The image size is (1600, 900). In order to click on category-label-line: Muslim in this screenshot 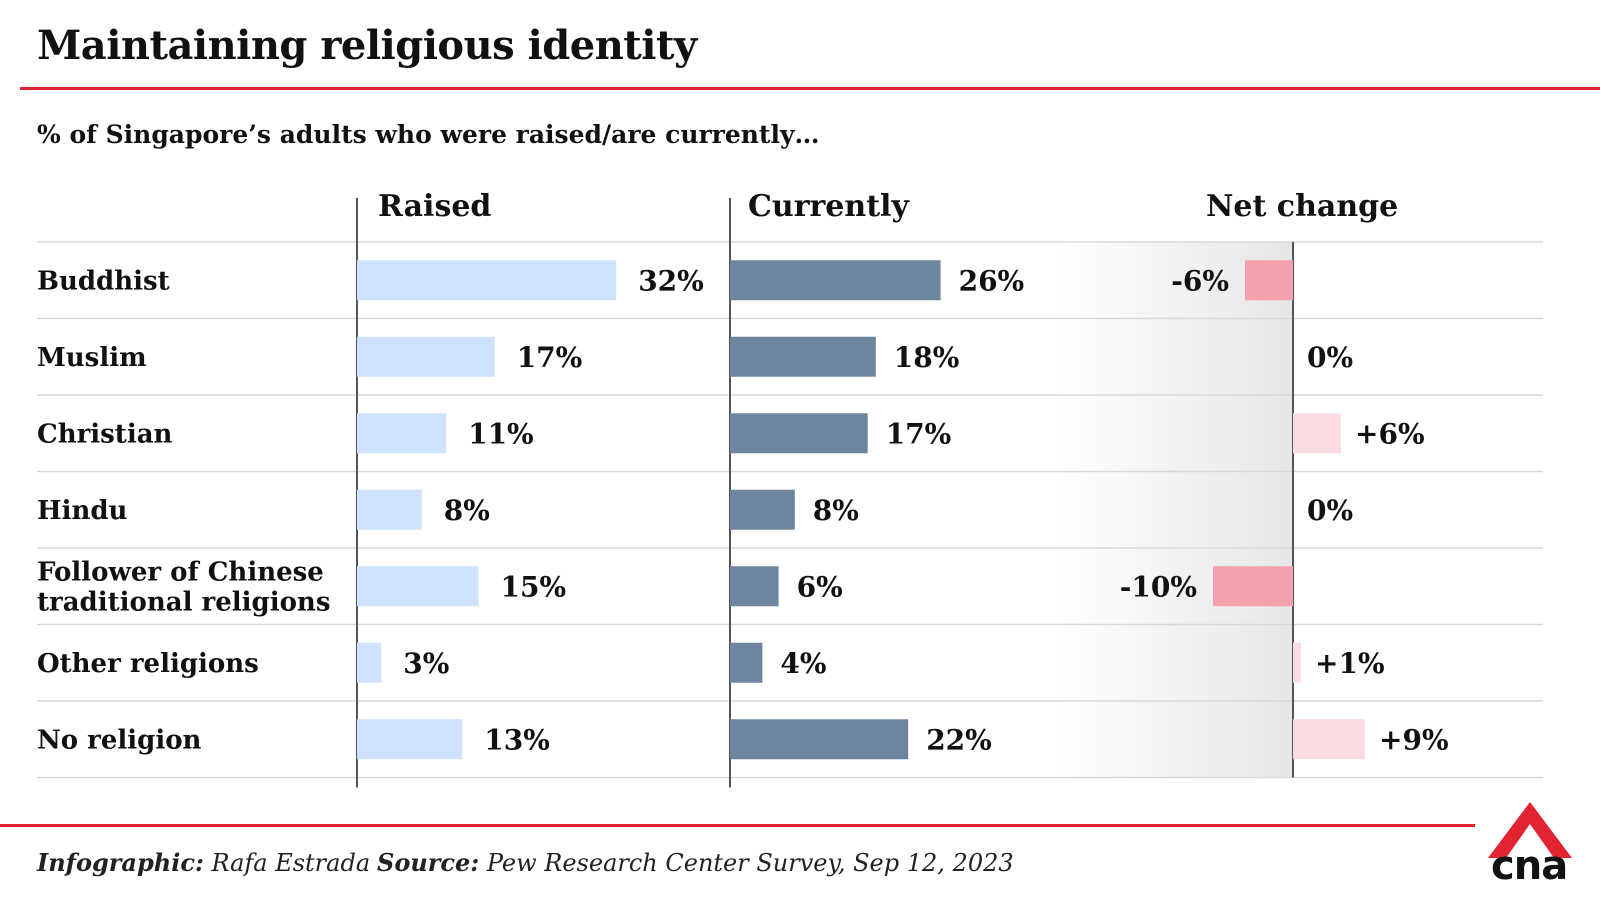, I will do `click(92, 358)`.